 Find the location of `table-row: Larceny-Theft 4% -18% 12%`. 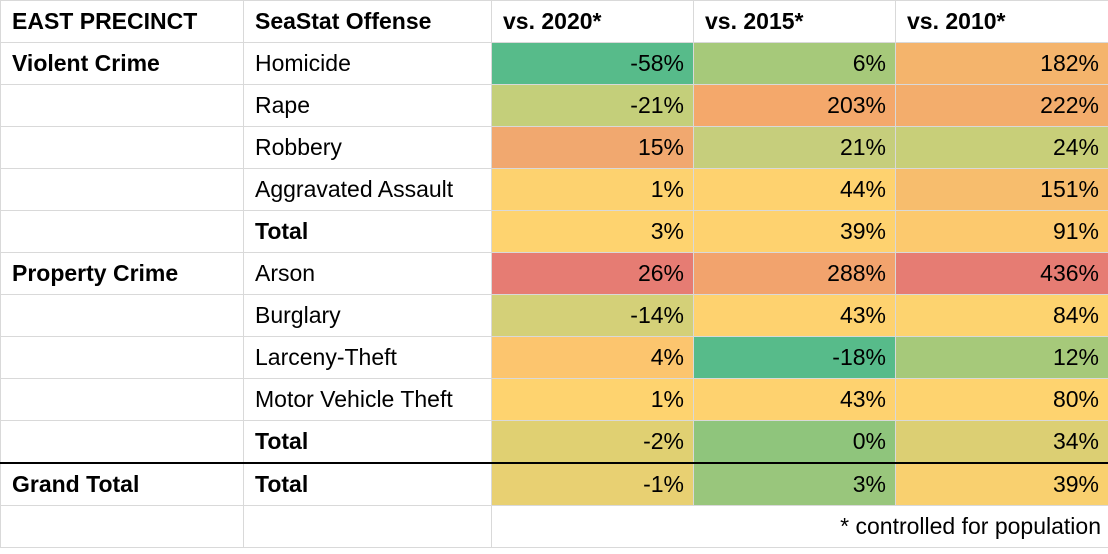

table-row: Larceny-Theft 4% -18% 12% is located at coordinates (554, 357).